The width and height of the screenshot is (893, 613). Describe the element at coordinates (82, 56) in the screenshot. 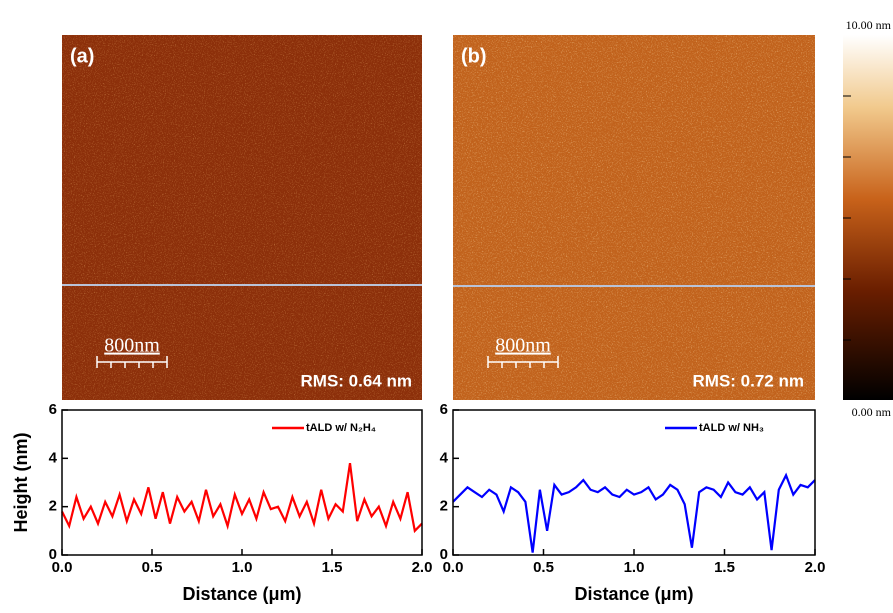

I see `panel-label: (a)` at that location.